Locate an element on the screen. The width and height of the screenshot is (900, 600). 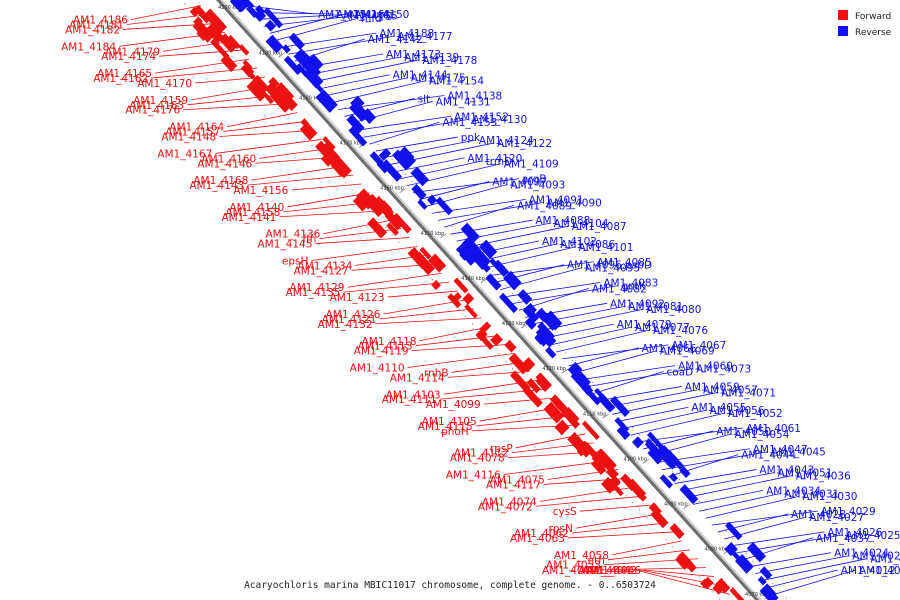
forward-gene-label: AM1_4167 is located at coordinates (184, 154).